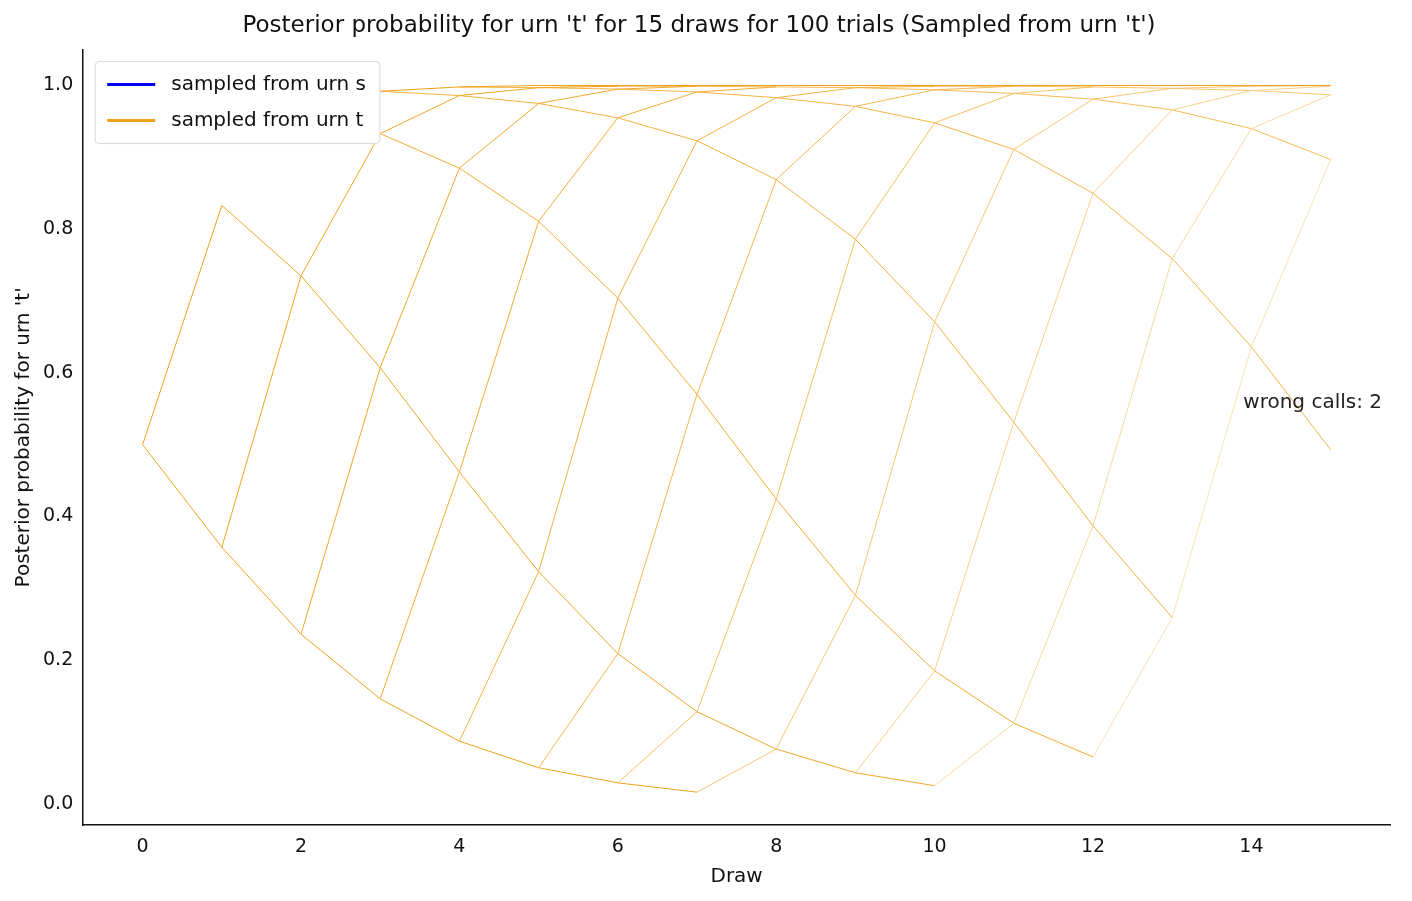 The image size is (1412, 901). Describe the element at coordinates (58, 370) in the screenshot. I see `y-tick-label: 0.6` at that location.